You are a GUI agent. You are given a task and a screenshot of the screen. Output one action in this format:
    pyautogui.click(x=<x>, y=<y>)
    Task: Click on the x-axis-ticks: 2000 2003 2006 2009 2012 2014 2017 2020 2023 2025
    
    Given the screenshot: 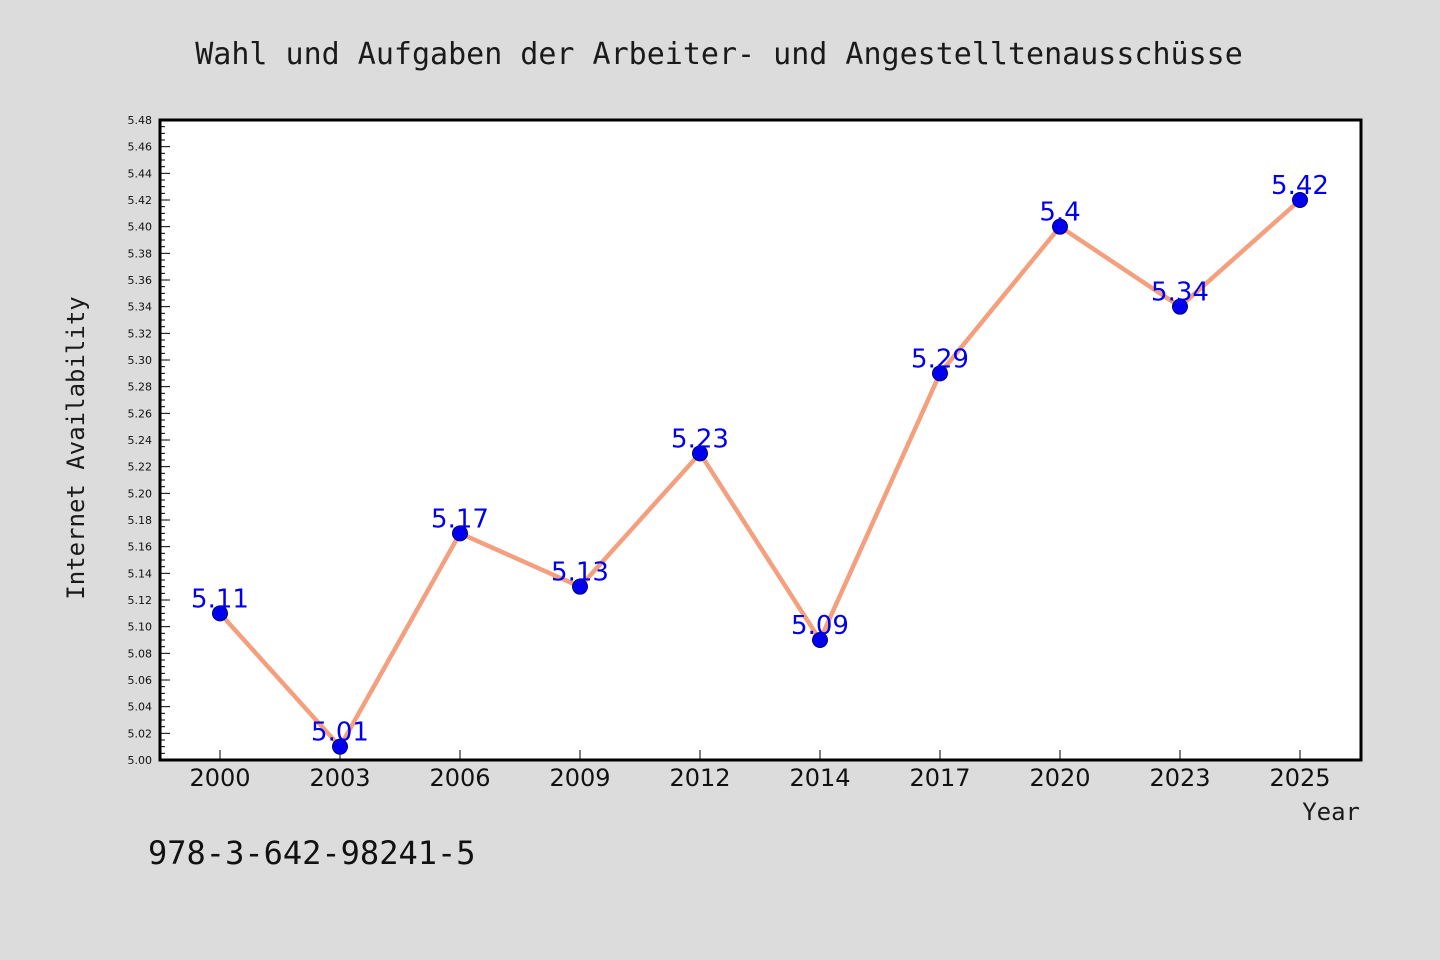 What is the action you would take?
    pyautogui.click(x=760, y=771)
    